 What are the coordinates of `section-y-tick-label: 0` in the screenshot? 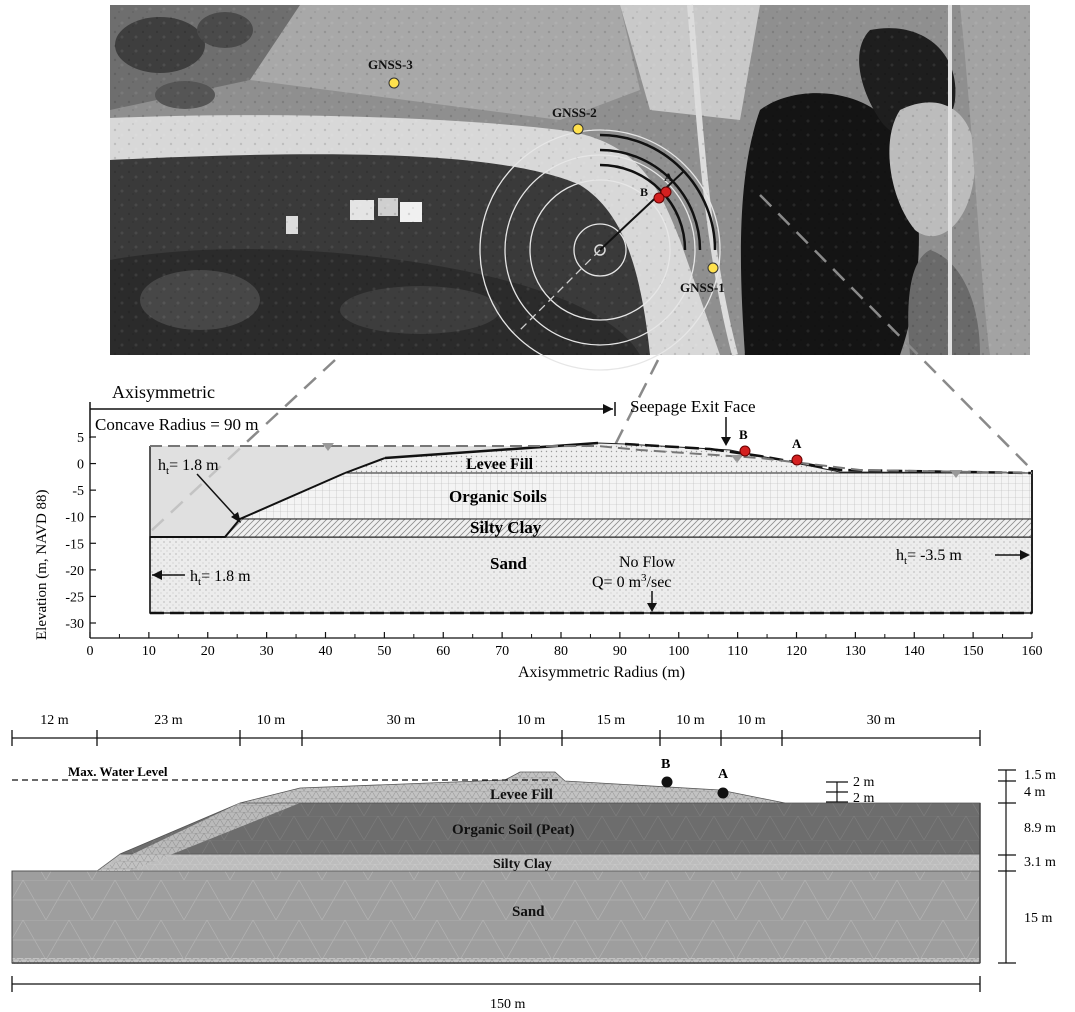 It's located at (80, 465).